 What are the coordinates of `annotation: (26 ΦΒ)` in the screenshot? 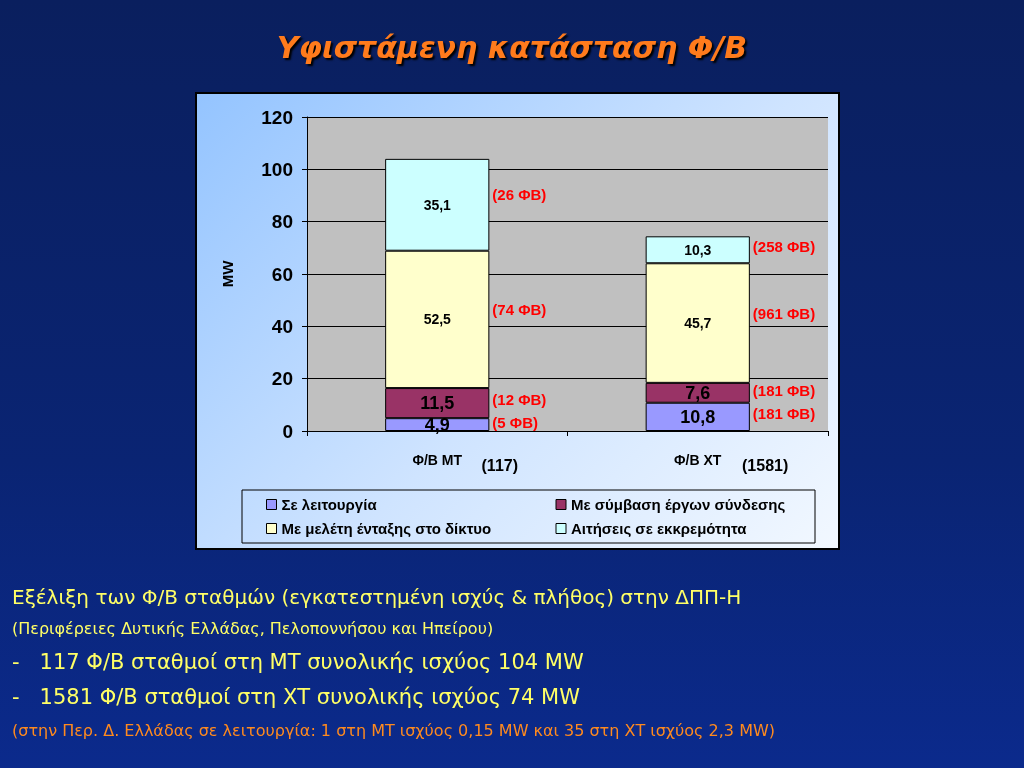 It's located at (519, 195).